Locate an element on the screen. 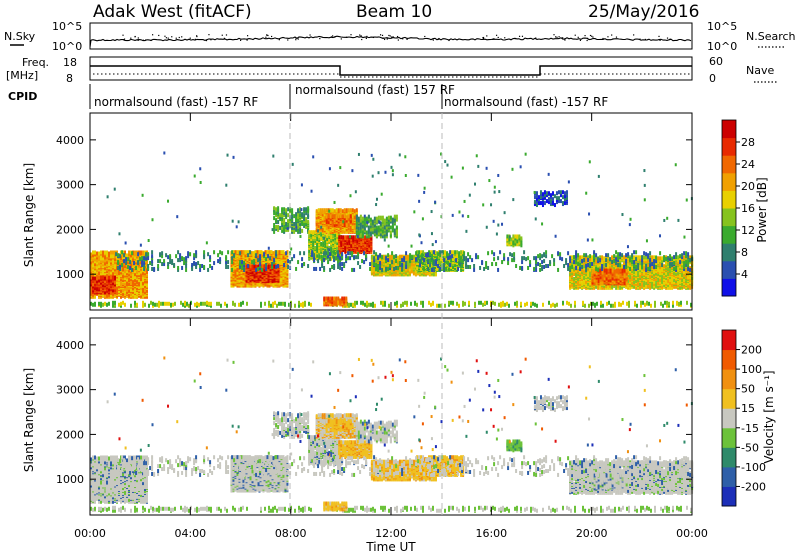 The height and width of the screenshot is (558, 800). nsky-panel is located at coordinates (391, 36).